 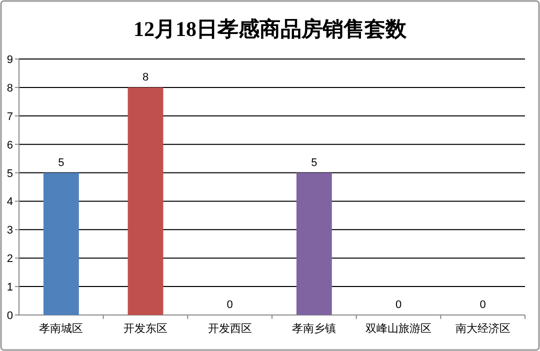 I want to click on y-tick-label: 9, so click(x=9, y=60).